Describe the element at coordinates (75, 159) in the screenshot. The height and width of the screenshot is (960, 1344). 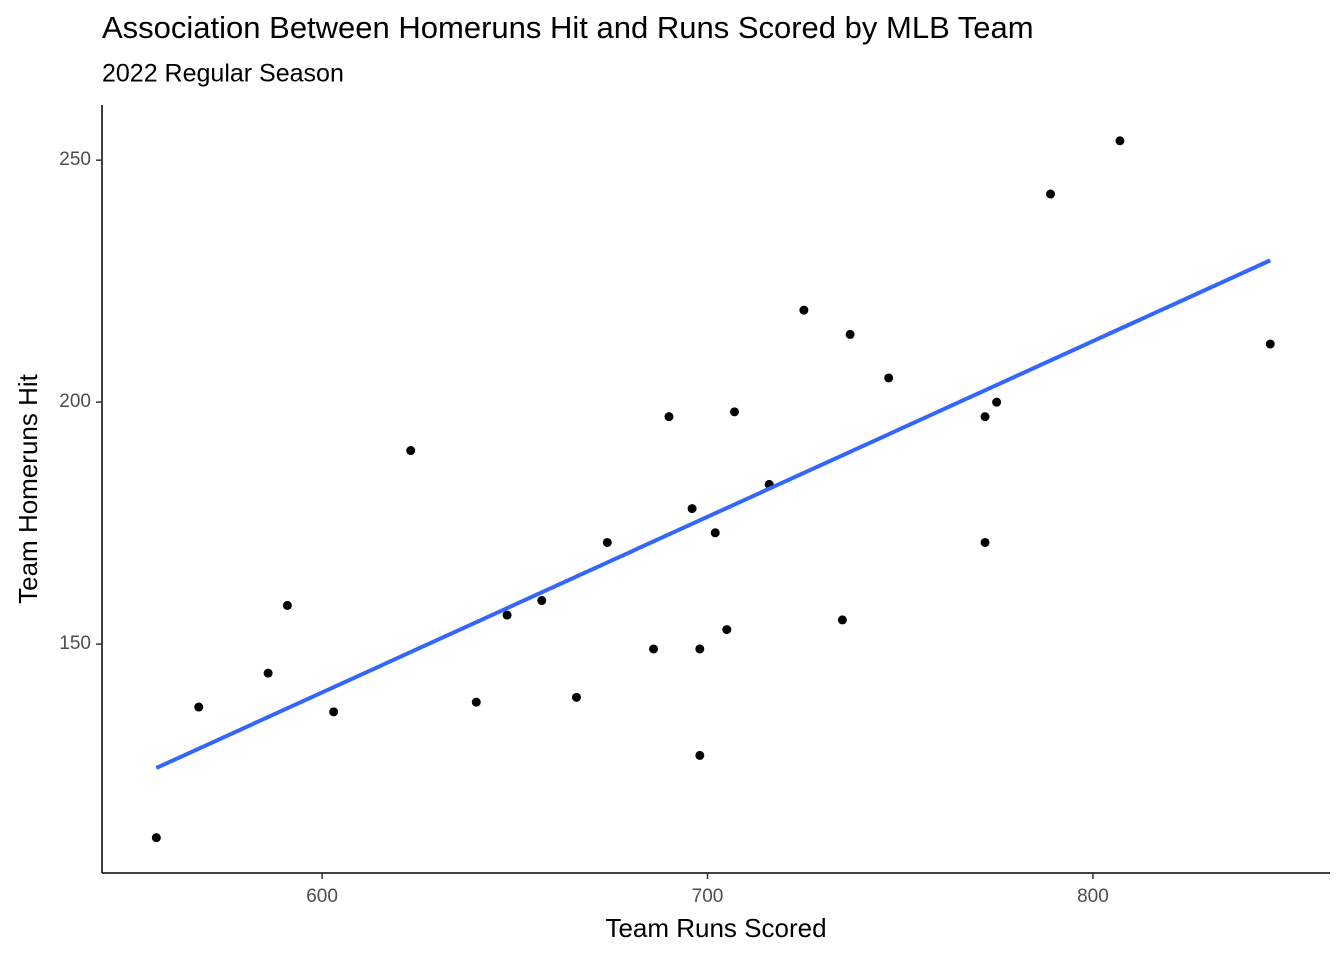
I see `y-tick-label: 250` at that location.